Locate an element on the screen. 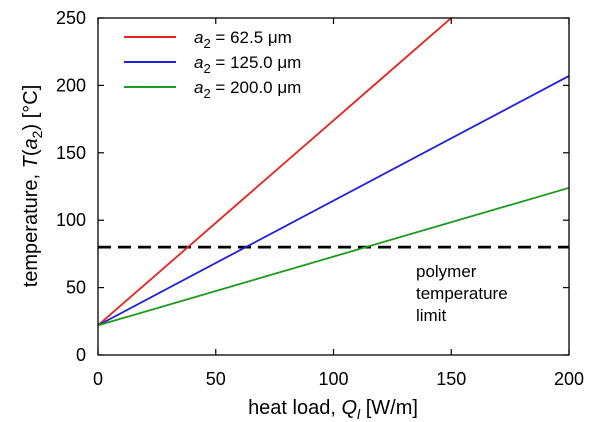 The height and width of the screenshot is (422, 595). annotation-line-1: polymer is located at coordinates (446, 271).